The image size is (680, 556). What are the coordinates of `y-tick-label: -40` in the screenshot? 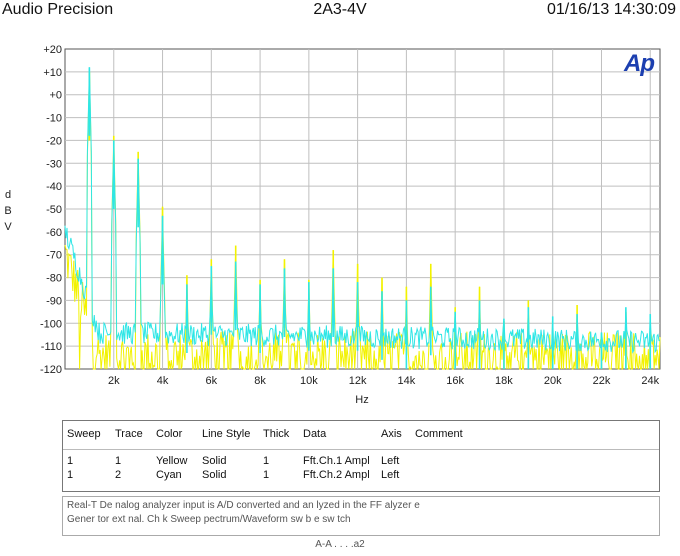 It's located at (54, 187).